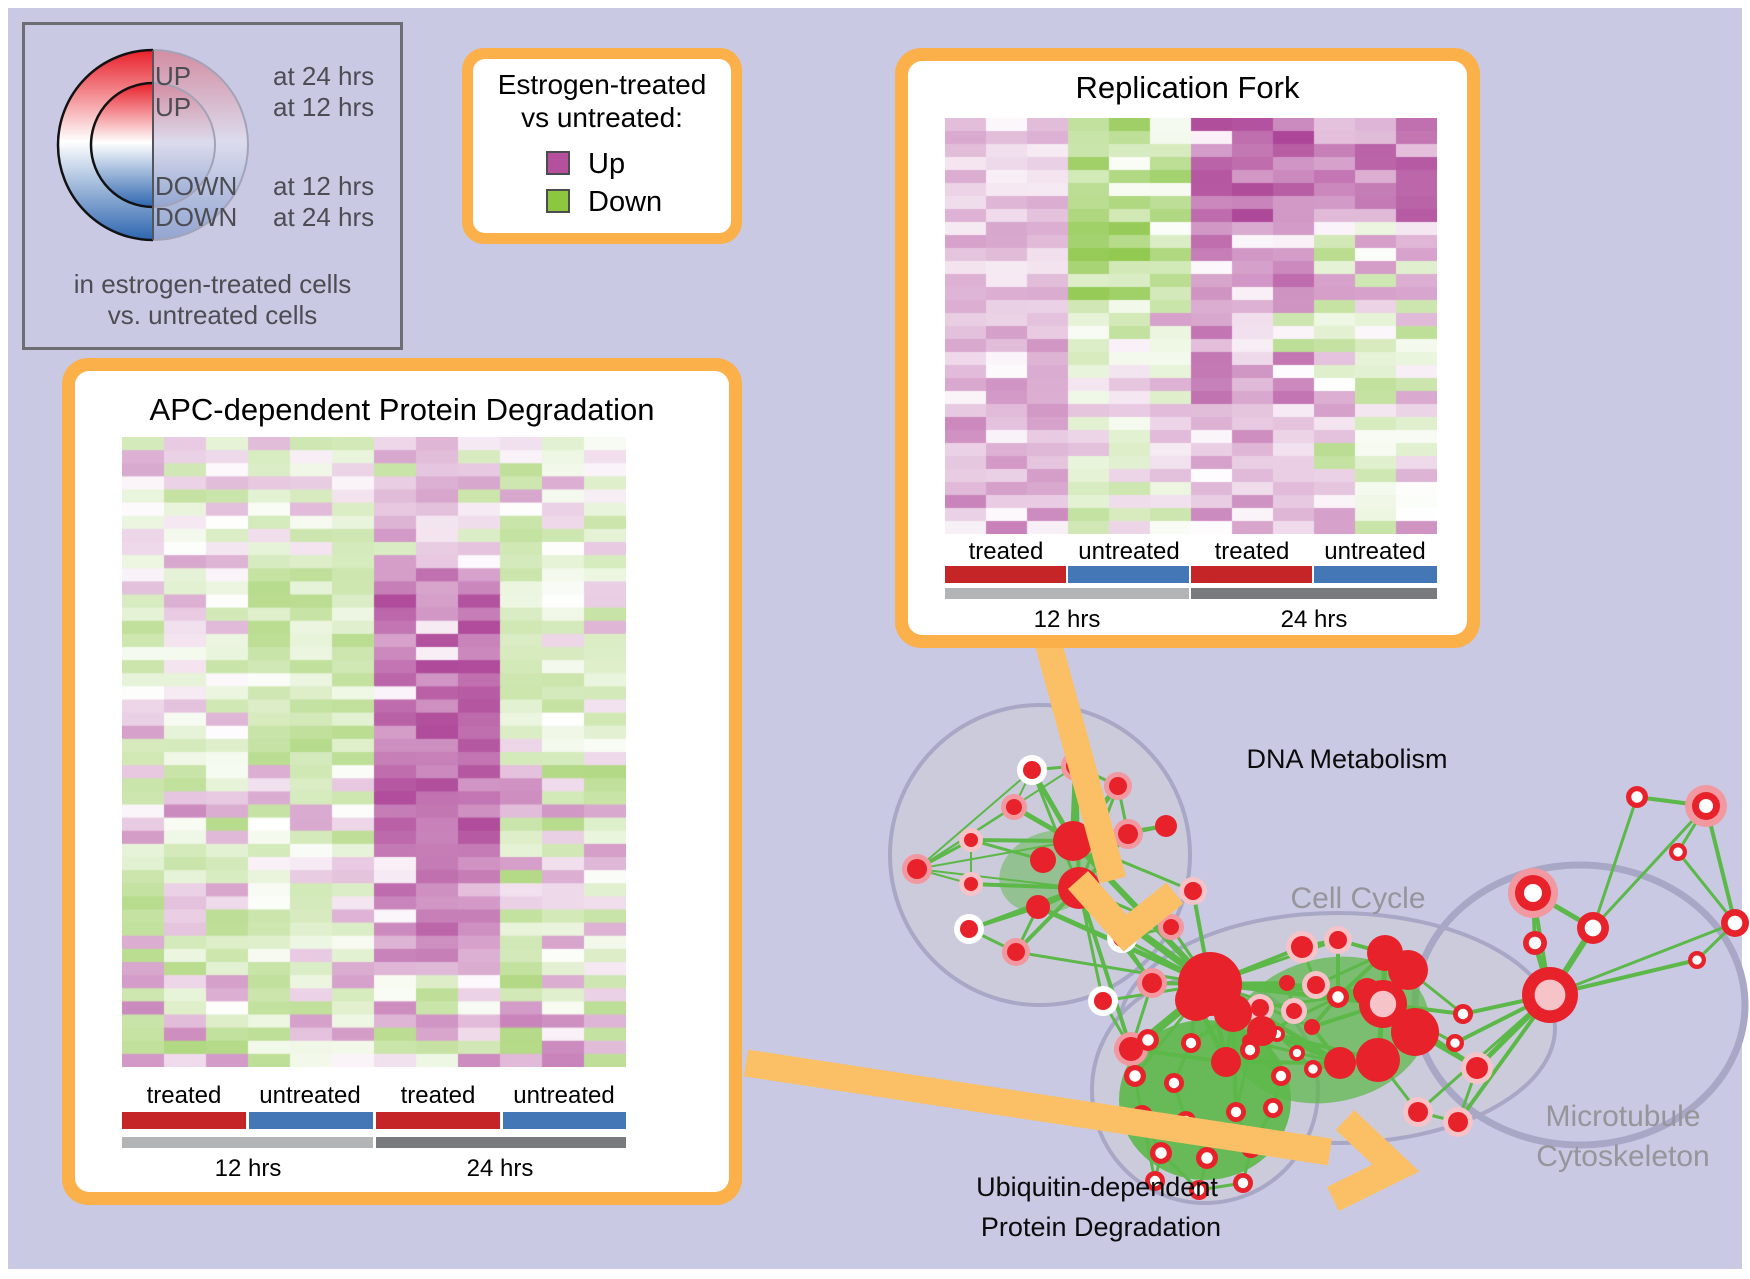  I want to click on updown-legend-title: Estrogen-treated vs untreated:, so click(602, 101).